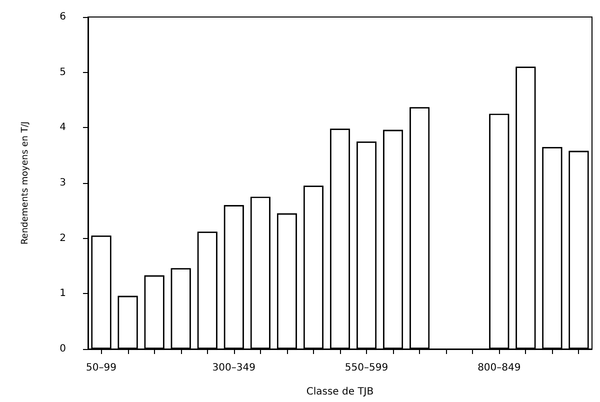  Describe the element at coordinates (63, 294) in the screenshot. I see `y-tick-label: 1` at that location.